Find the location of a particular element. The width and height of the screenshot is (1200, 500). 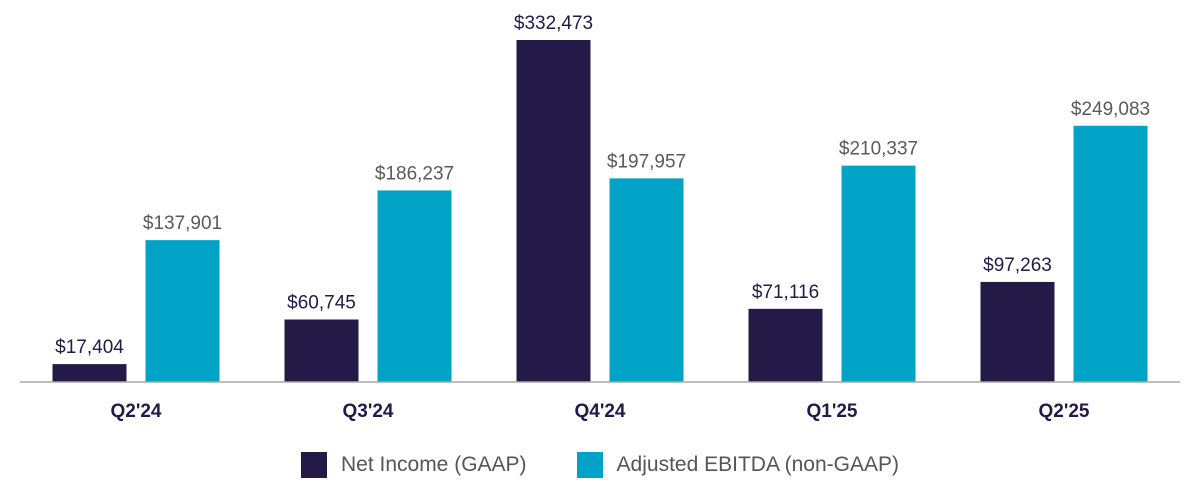

legend-swatch-net-income is located at coordinates (313, 465).